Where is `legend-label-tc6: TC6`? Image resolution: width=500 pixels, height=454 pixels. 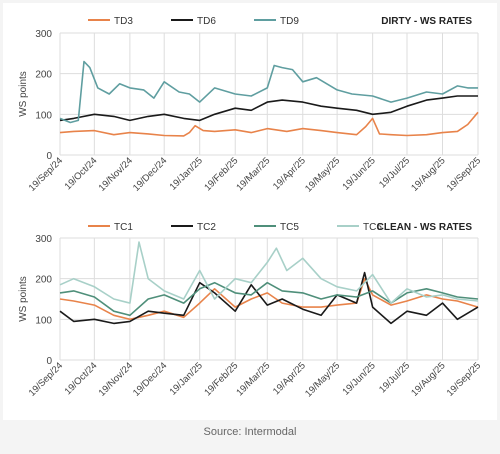
legend-label-tc6: TC6 is located at coordinates (372, 227).